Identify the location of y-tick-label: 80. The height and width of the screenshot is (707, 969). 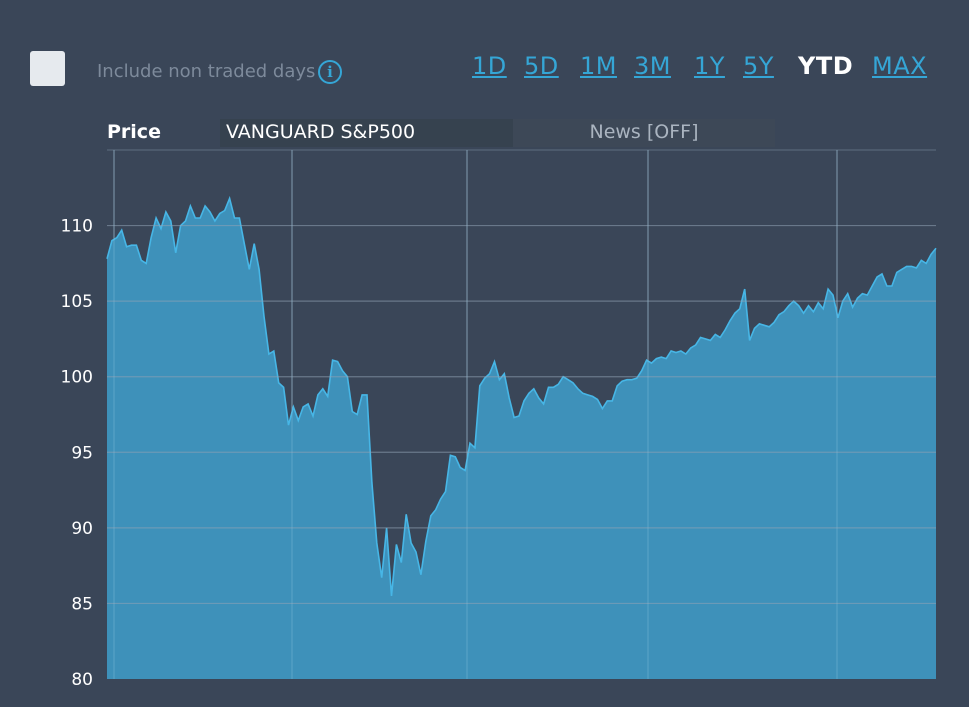
(82, 680).